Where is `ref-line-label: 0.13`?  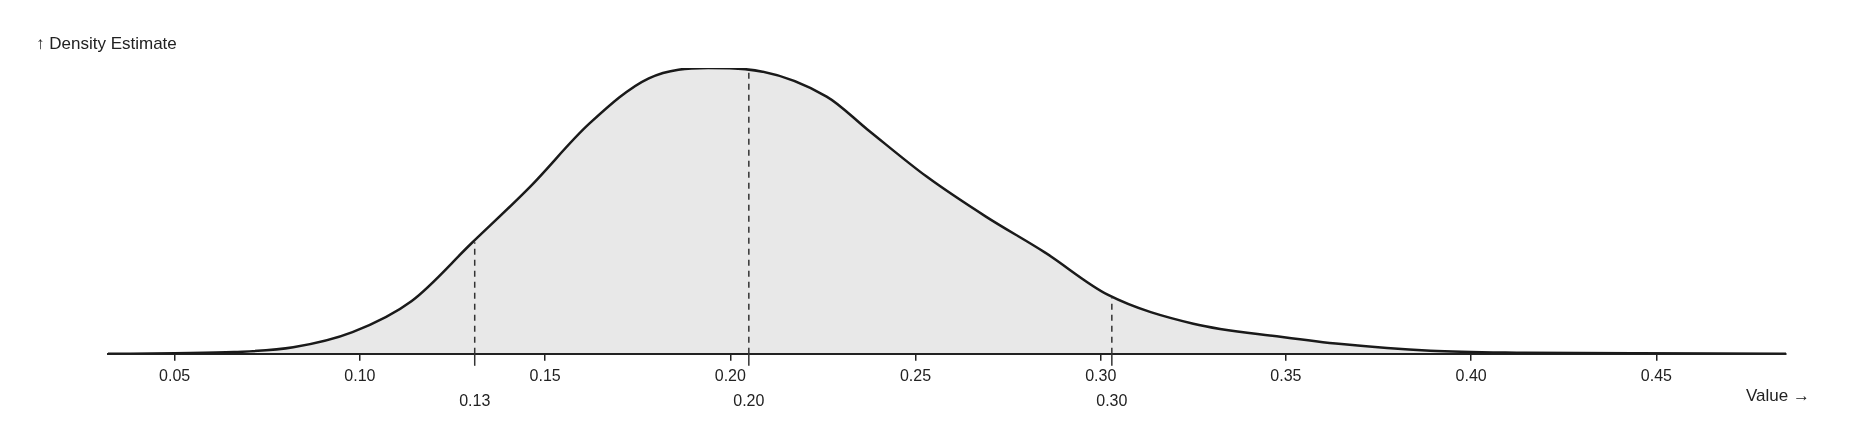 ref-line-label: 0.13 is located at coordinates (475, 401).